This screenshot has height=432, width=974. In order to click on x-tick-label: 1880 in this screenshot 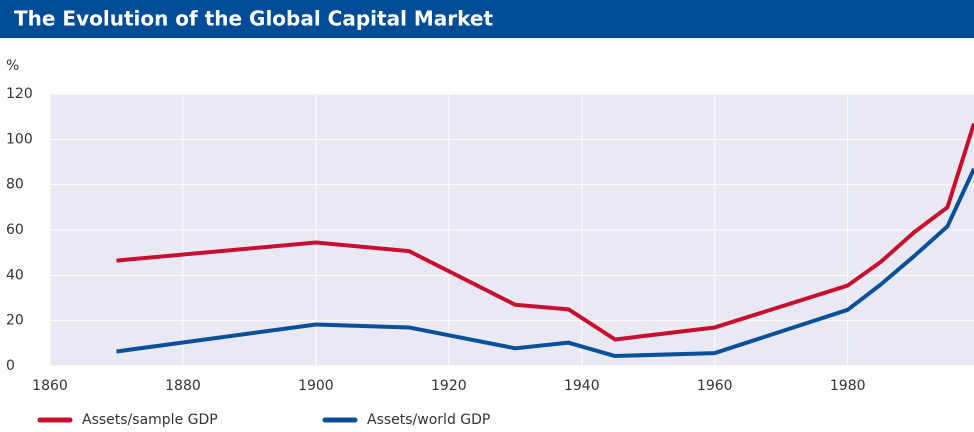, I will do `click(183, 386)`.